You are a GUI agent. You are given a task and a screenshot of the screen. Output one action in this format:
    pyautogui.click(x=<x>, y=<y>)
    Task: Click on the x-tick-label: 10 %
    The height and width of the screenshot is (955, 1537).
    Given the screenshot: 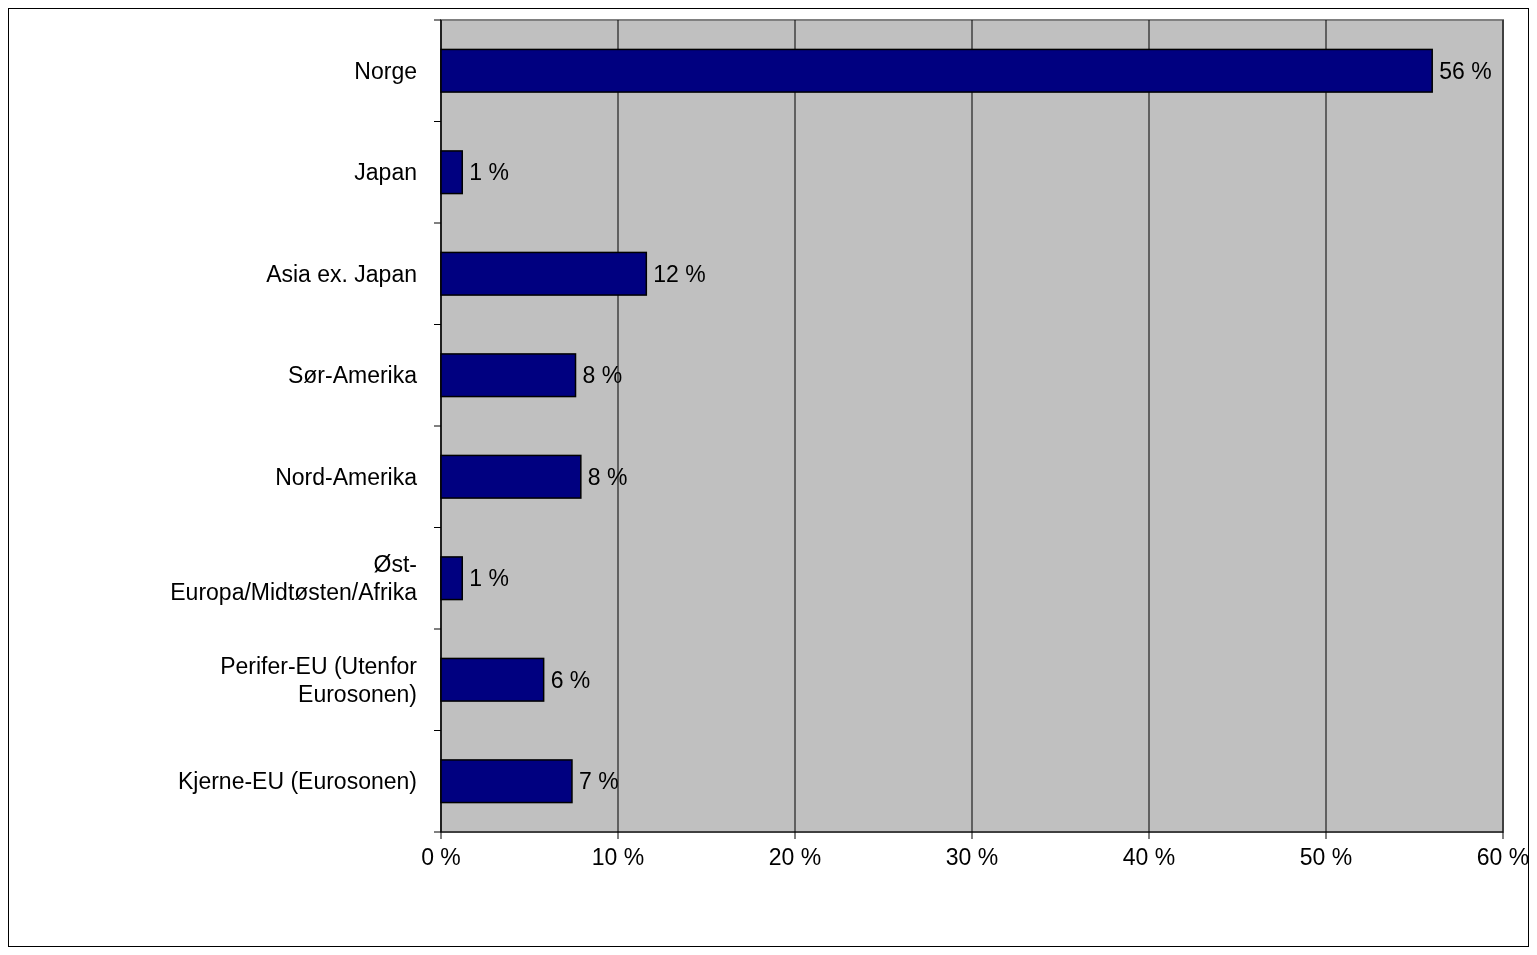 What is the action you would take?
    pyautogui.click(x=618, y=857)
    